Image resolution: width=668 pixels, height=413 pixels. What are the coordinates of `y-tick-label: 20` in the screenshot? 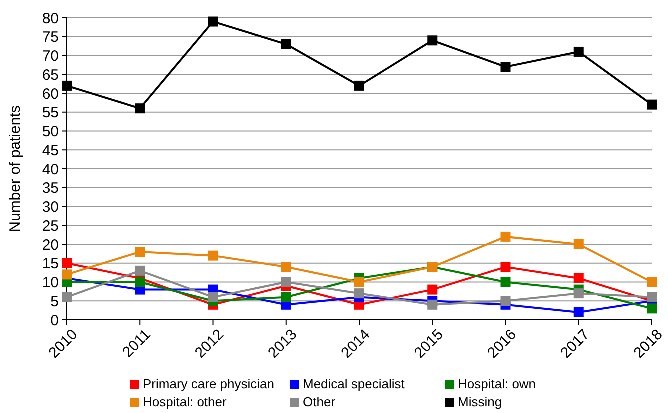 It's located at (50, 245).